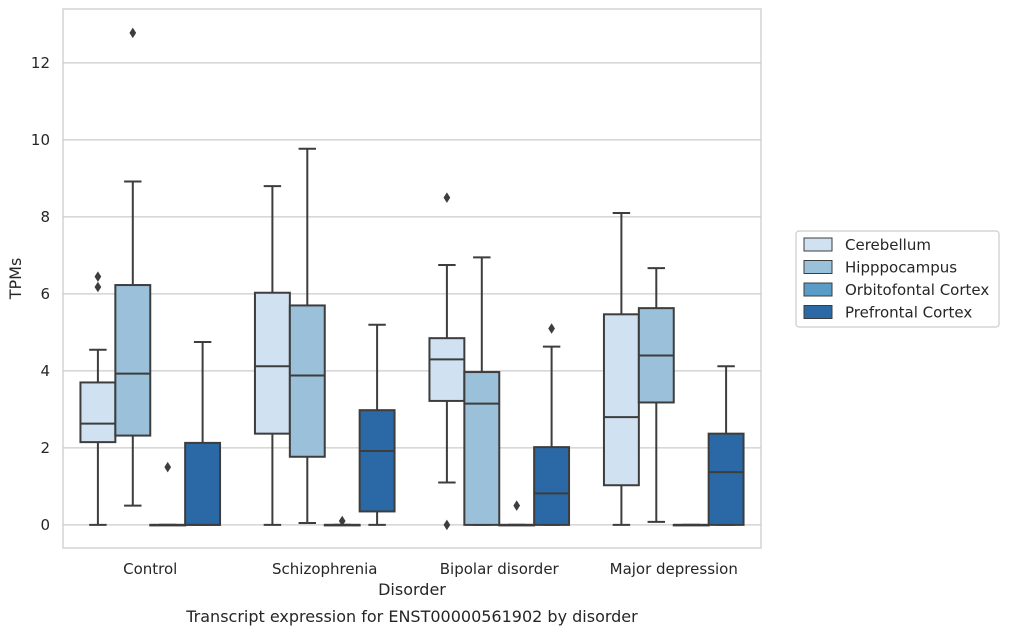 Image resolution: width=1009 pixels, height=634 pixels. What do you see at coordinates (908, 313) in the screenshot?
I see `legend-label: Prefrontal Cortex` at bounding box center [908, 313].